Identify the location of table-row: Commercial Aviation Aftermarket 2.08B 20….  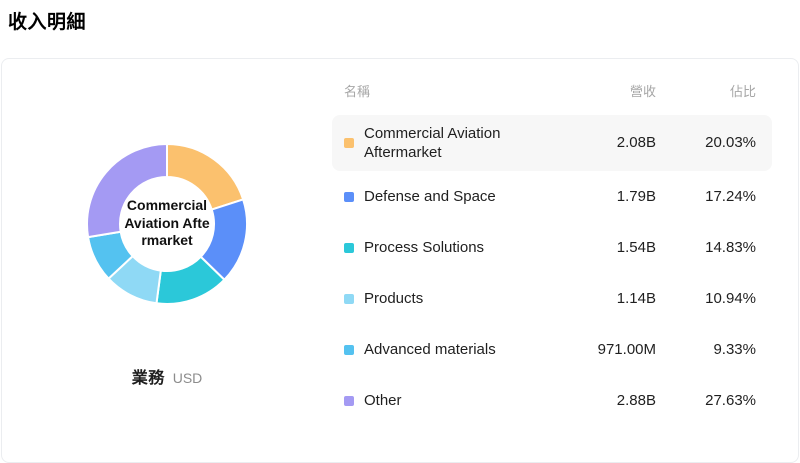
(552, 143).